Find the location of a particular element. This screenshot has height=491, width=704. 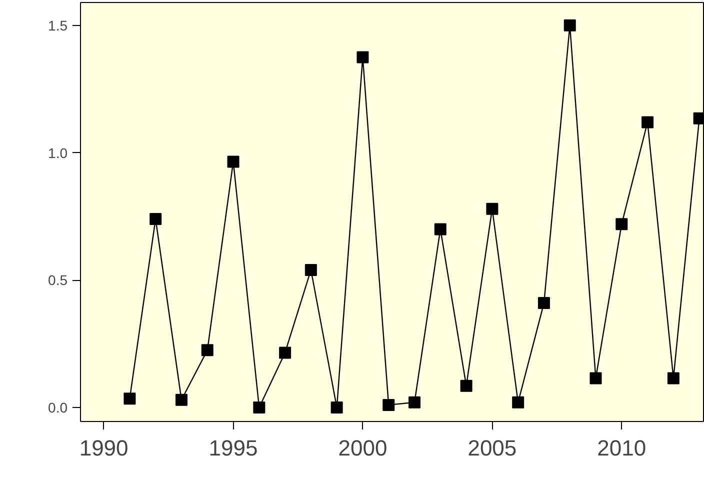

x-tick-label: 1990 is located at coordinates (103, 448).